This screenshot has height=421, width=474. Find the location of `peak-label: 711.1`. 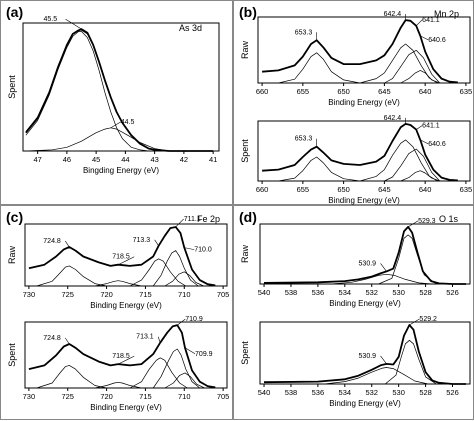

peak-label: 711.1 is located at coordinates (192, 219).